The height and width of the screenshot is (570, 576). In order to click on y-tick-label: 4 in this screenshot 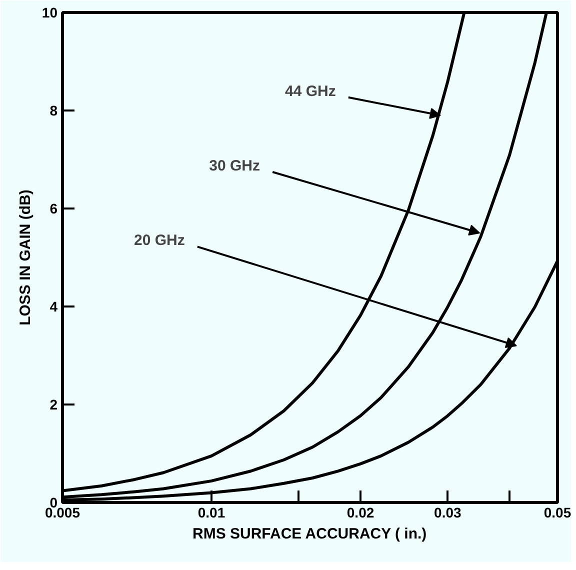, I will do `click(54, 306)`.